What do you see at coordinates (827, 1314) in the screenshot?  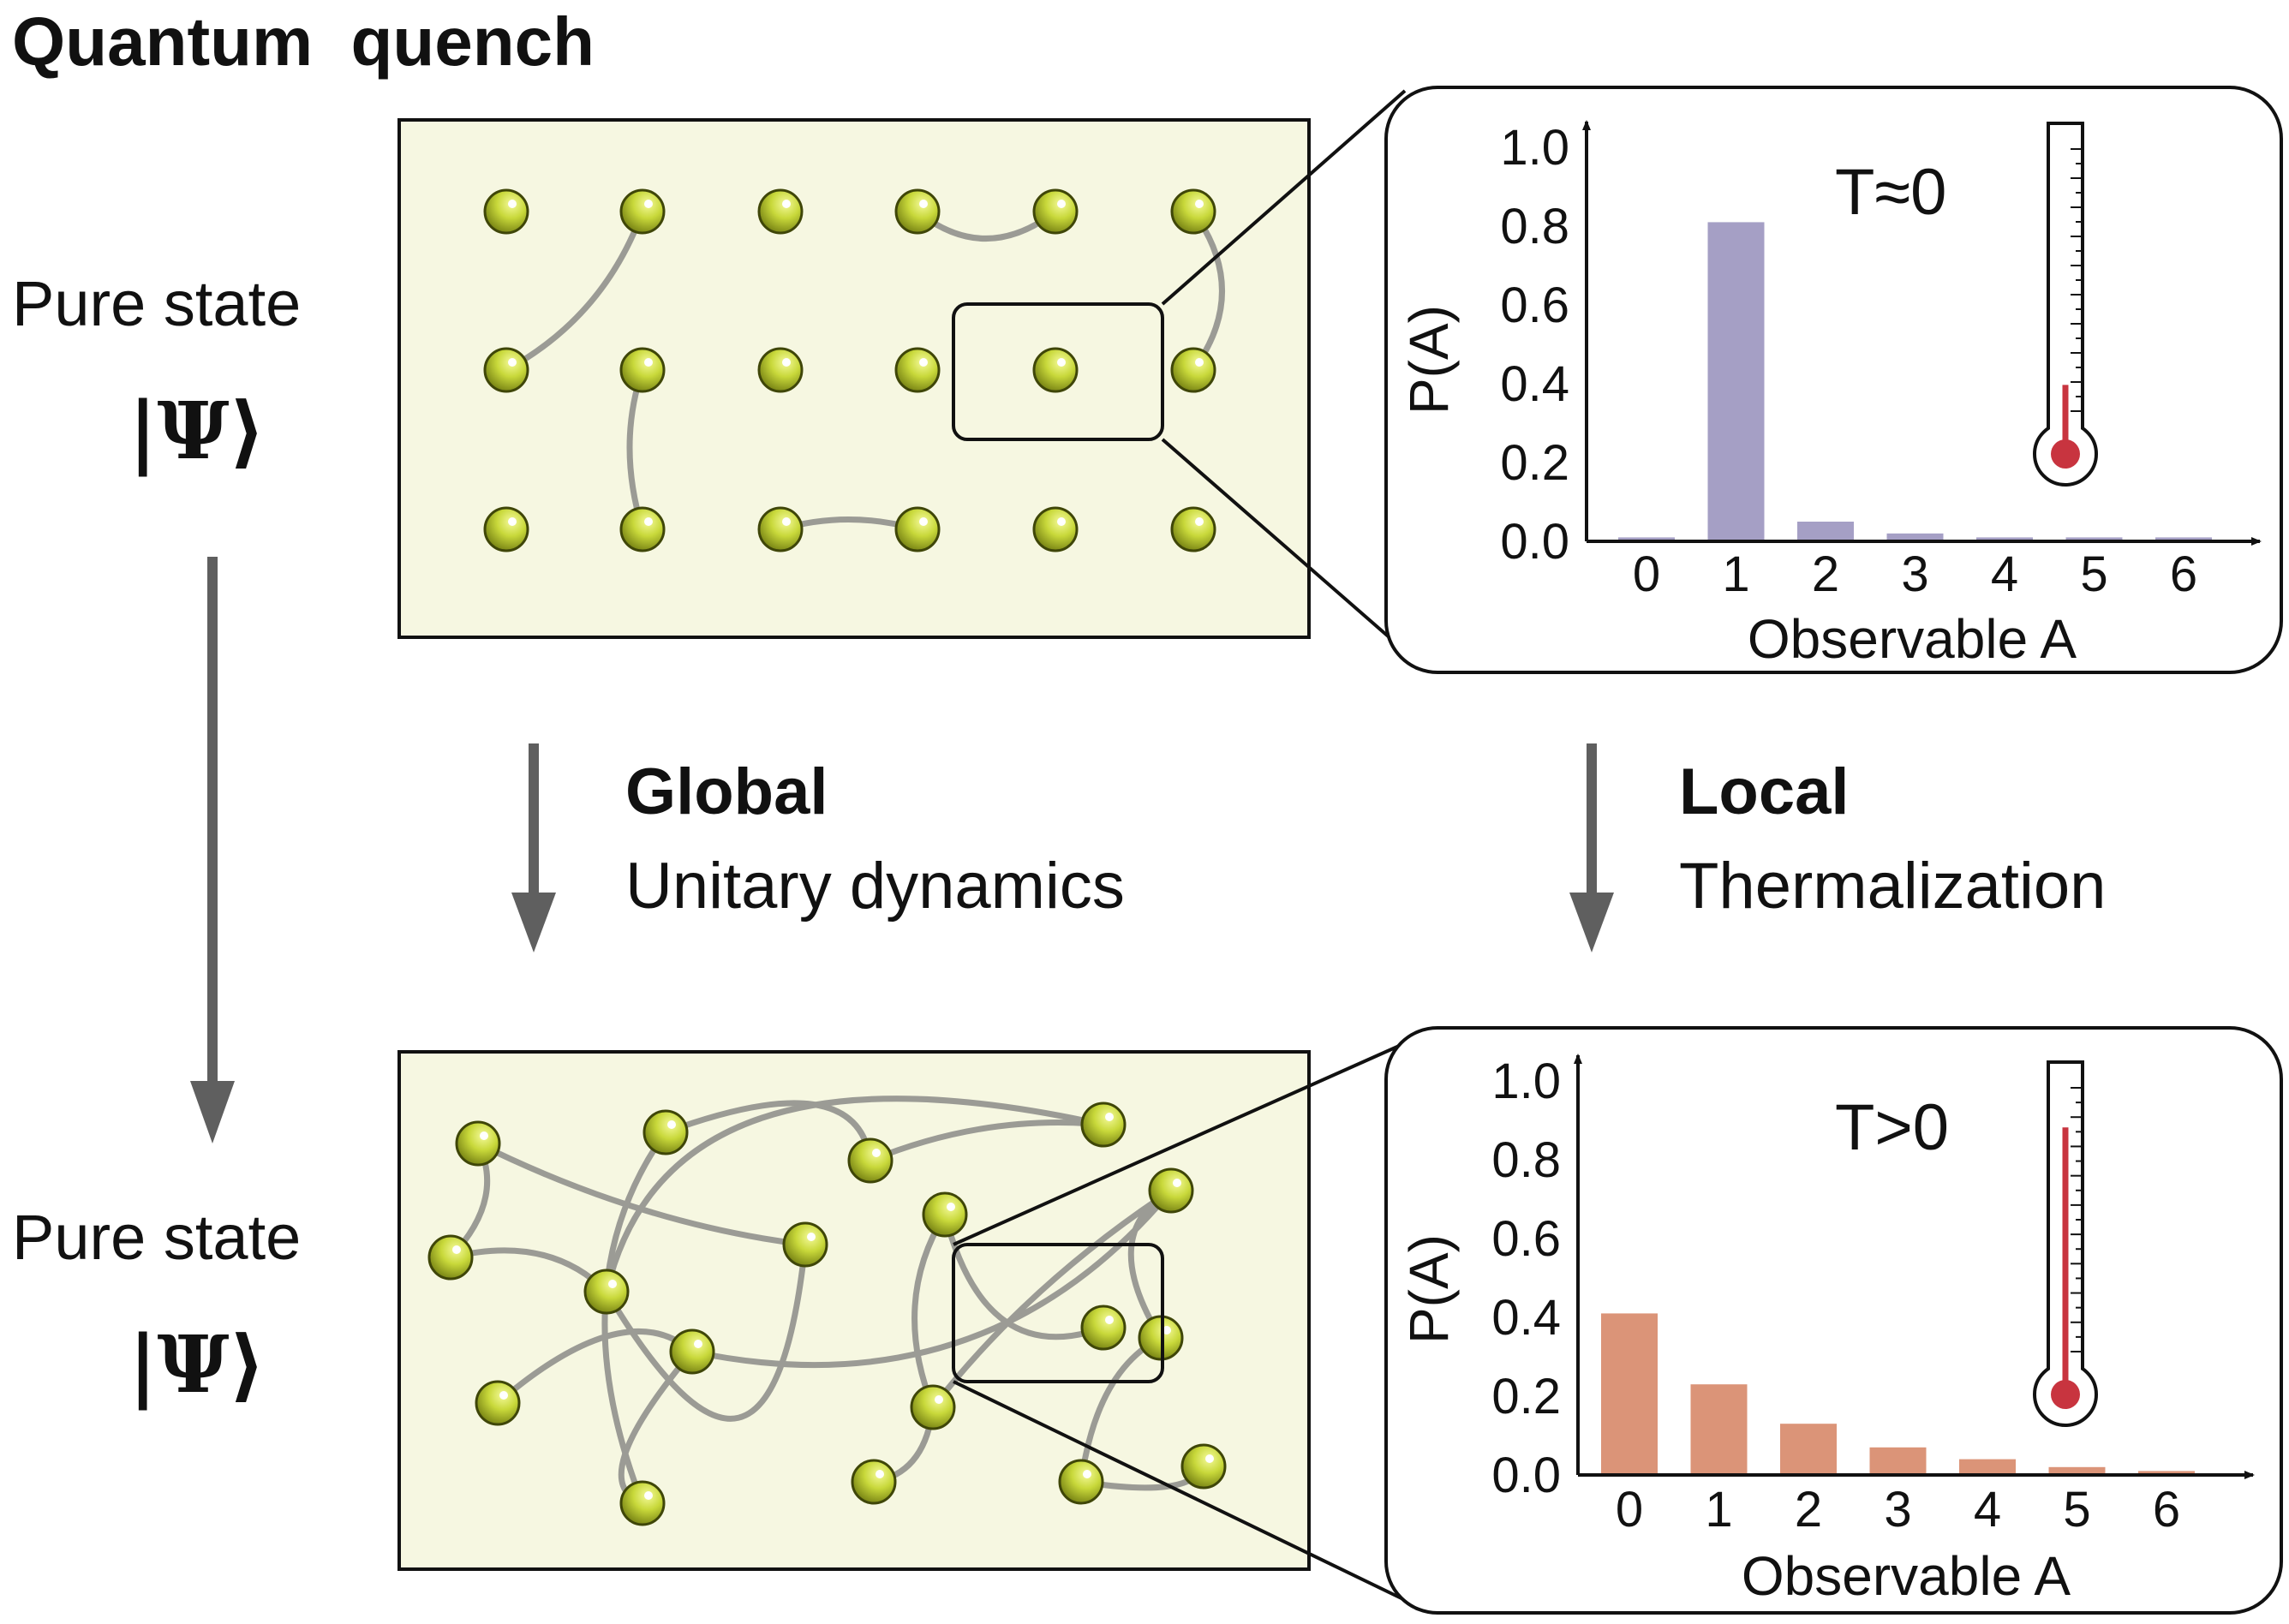 I see `final-atoms` at bounding box center [827, 1314].